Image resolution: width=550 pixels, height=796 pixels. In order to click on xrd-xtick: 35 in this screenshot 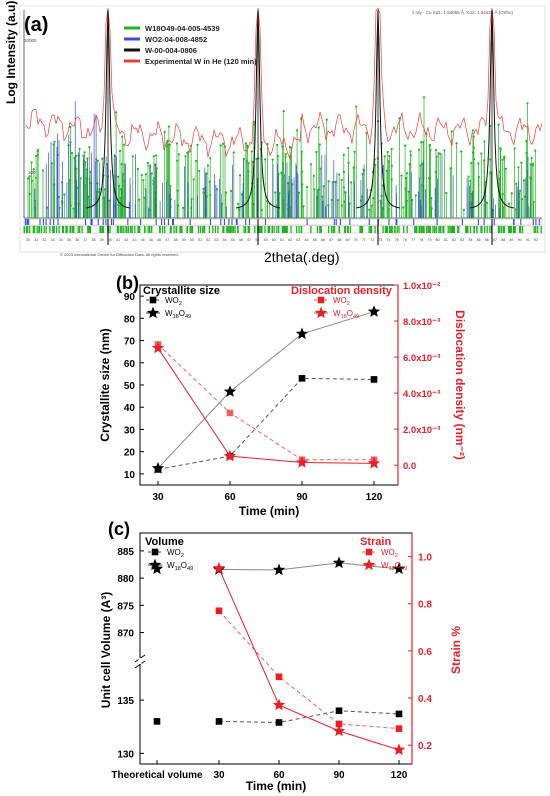, I will do `click(69, 240)`.